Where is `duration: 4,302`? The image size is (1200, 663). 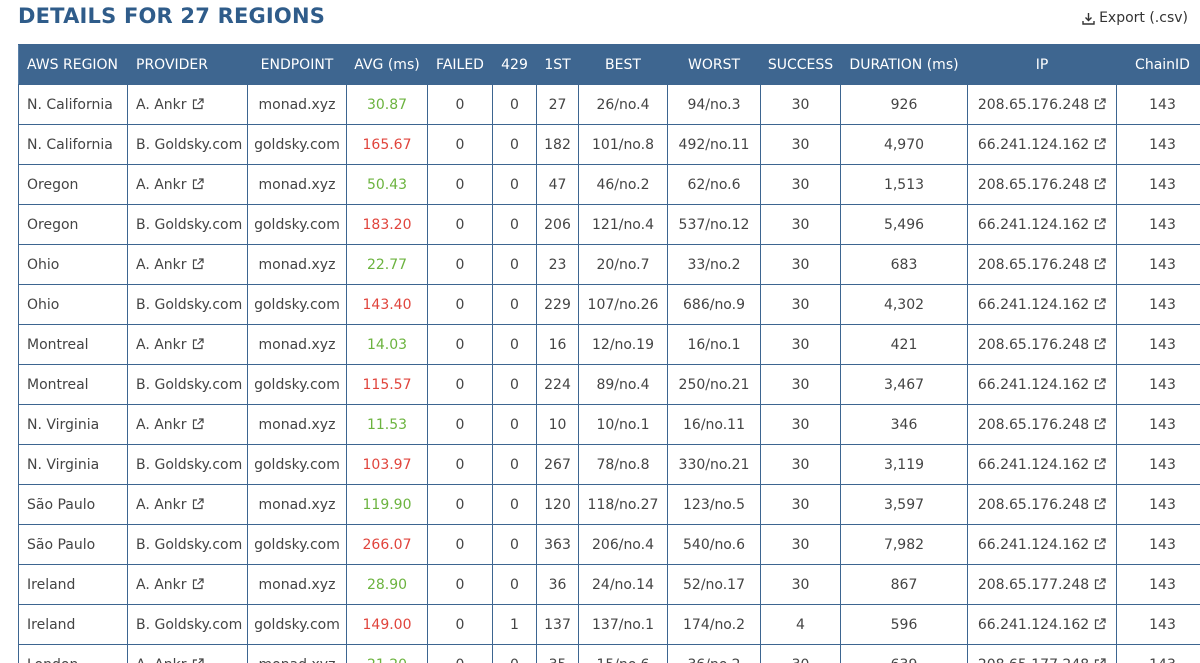 duration: 4,302 is located at coordinates (904, 304).